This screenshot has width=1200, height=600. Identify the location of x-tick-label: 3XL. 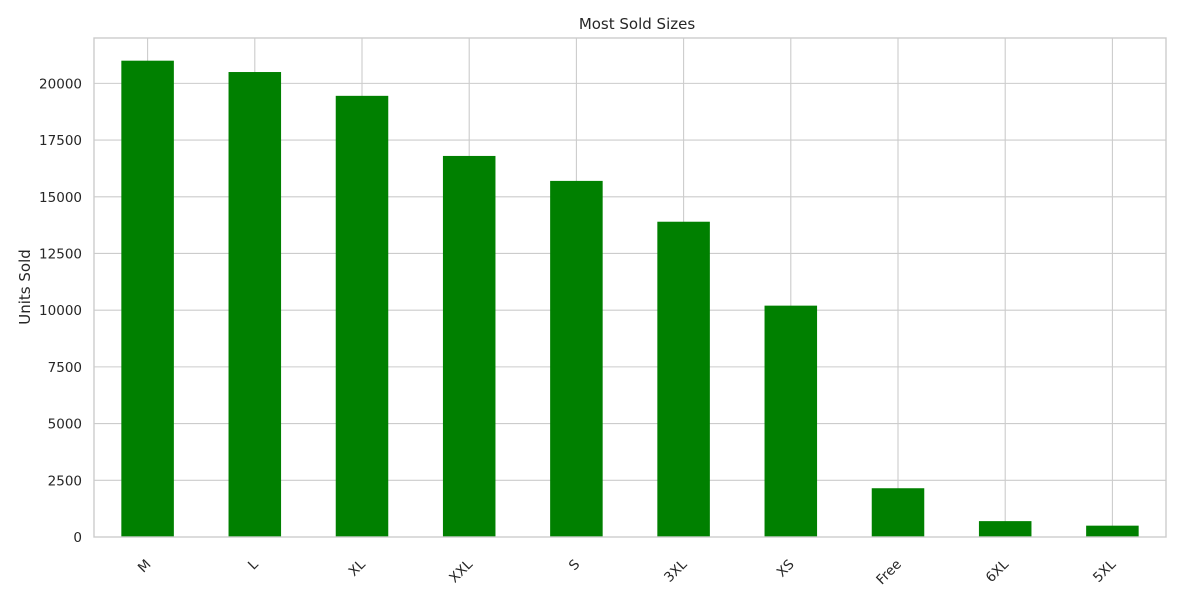
(676, 571).